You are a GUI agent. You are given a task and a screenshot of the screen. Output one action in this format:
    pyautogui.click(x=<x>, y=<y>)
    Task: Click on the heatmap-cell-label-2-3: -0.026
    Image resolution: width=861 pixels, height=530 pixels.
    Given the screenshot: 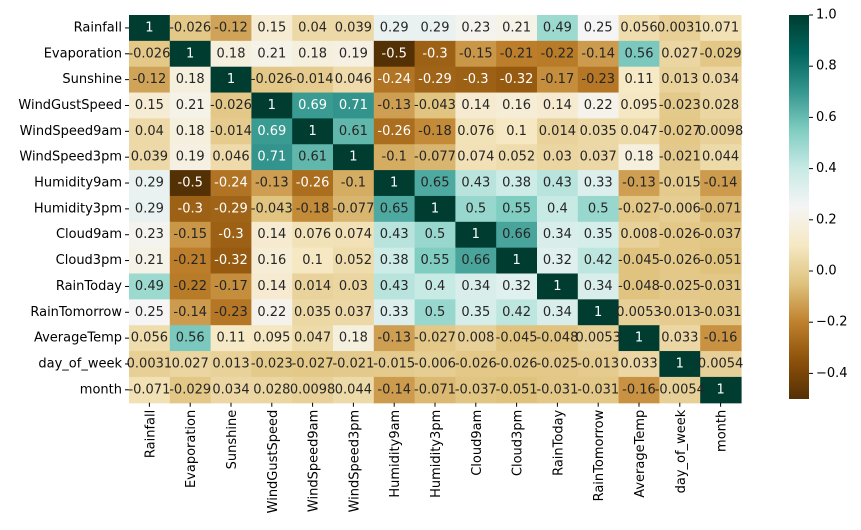 What is the action you would take?
    pyautogui.click(x=272, y=79)
    